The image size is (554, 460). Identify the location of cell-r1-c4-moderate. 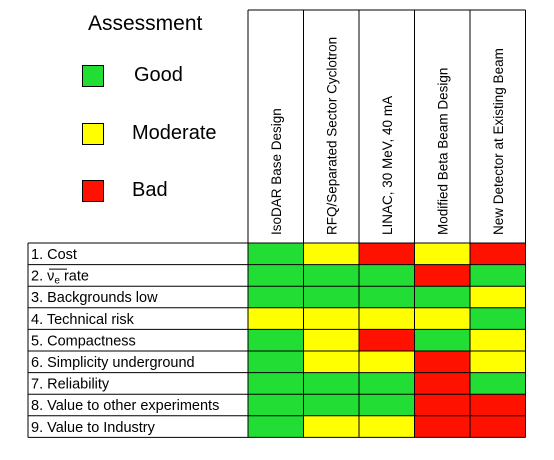
(442, 254).